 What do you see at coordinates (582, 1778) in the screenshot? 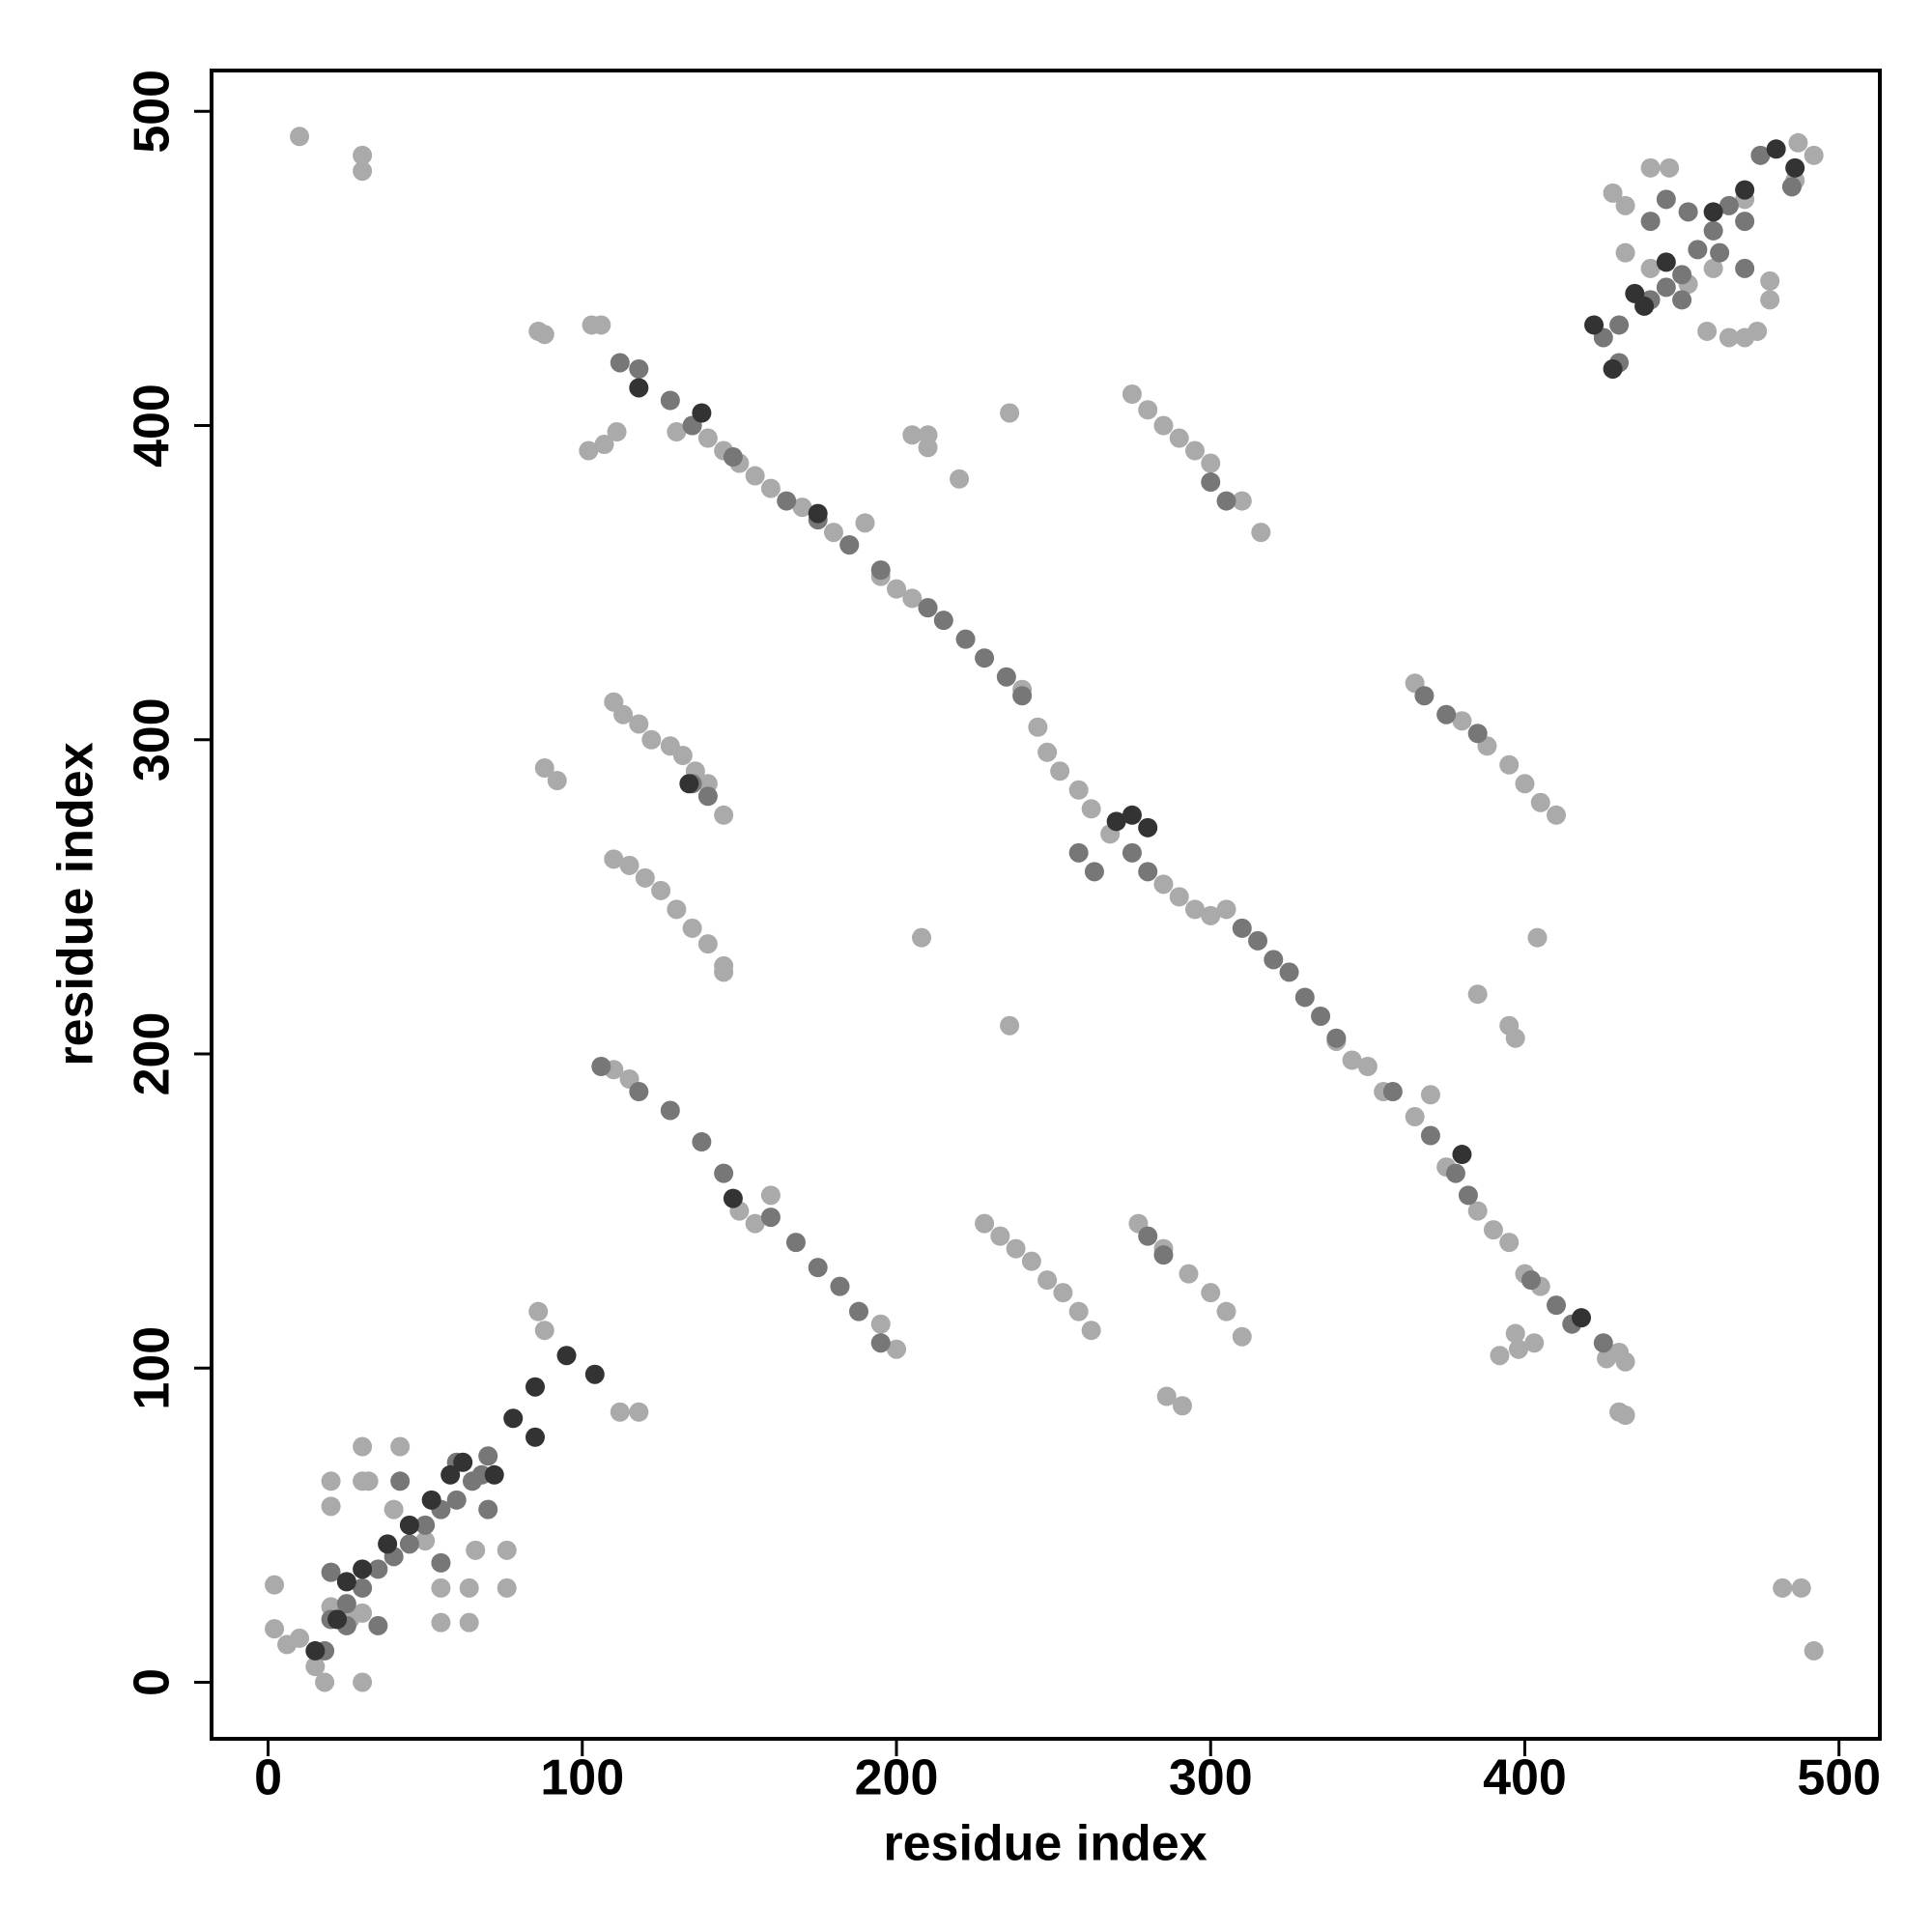
I see `x-tick-label: 100` at bounding box center [582, 1778].